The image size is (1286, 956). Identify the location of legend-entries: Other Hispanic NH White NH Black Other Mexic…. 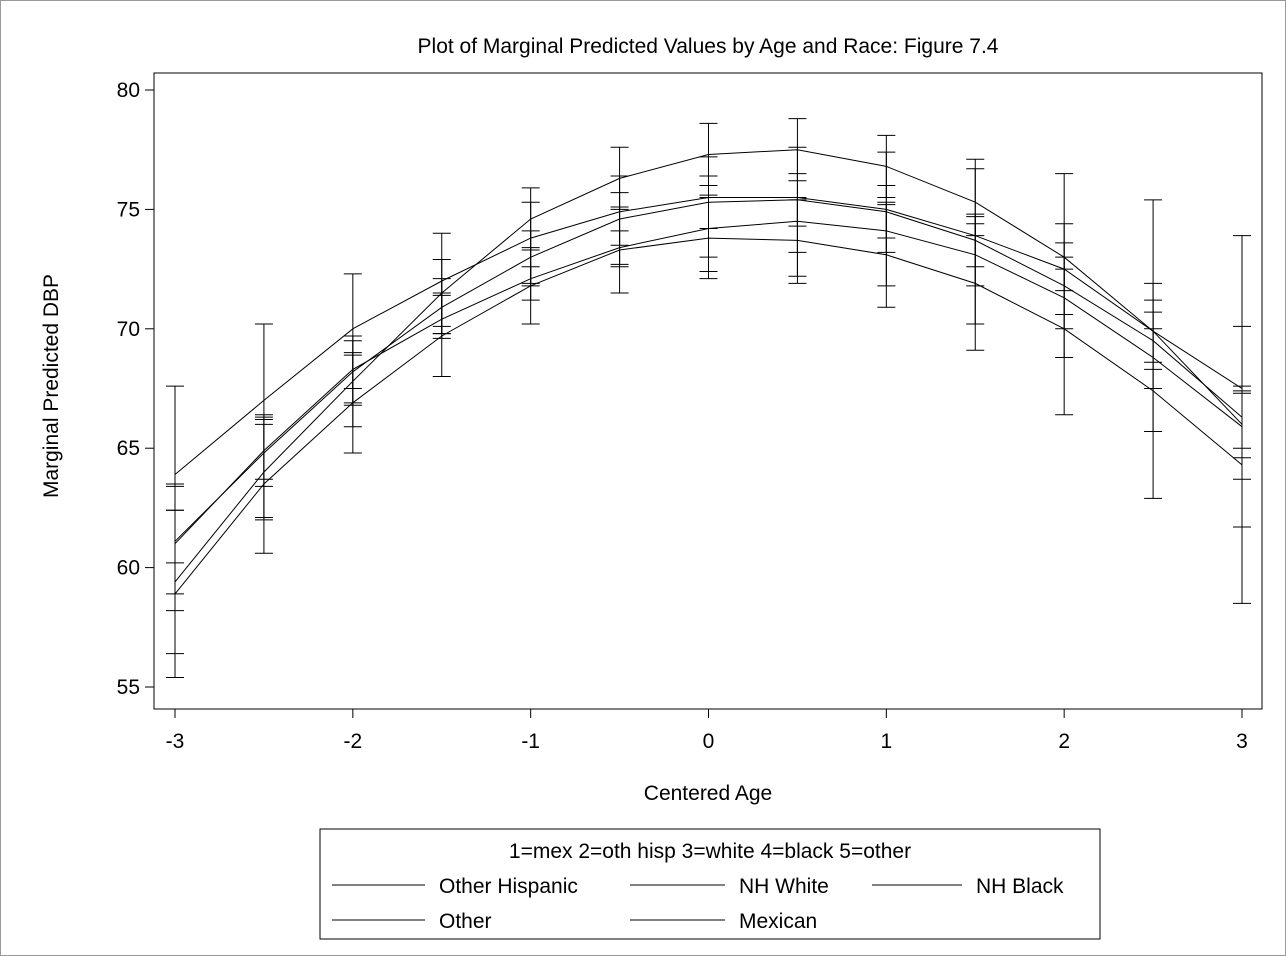
(698, 904).